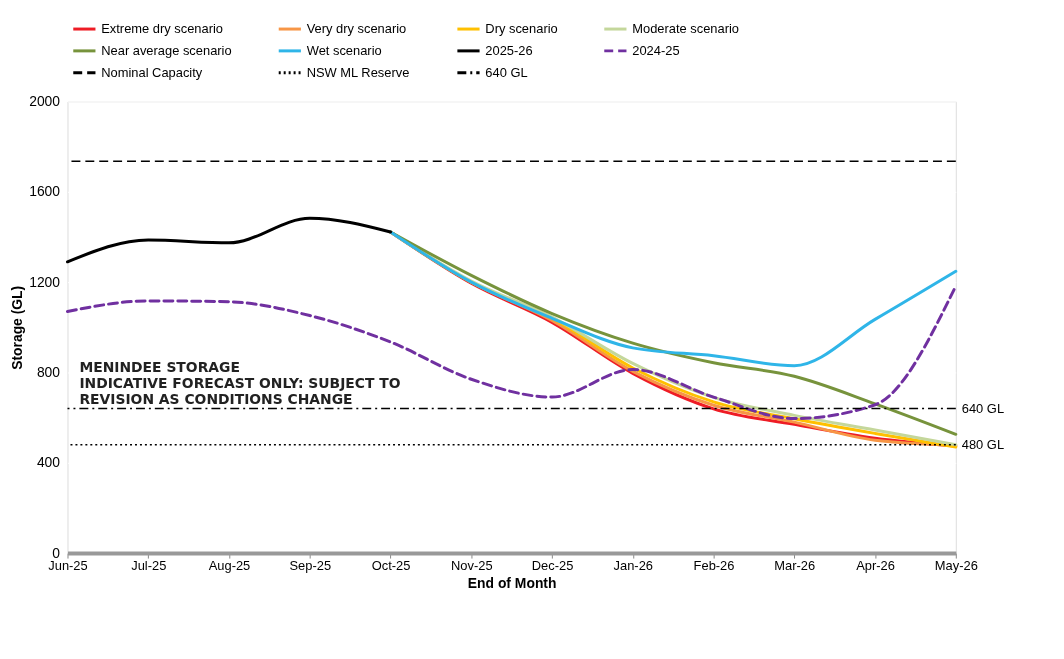 Image resolution: width=1064 pixels, height=659 pixels. Describe the element at coordinates (521, 29) in the screenshot. I see `legend-label: Dry scenario` at that location.